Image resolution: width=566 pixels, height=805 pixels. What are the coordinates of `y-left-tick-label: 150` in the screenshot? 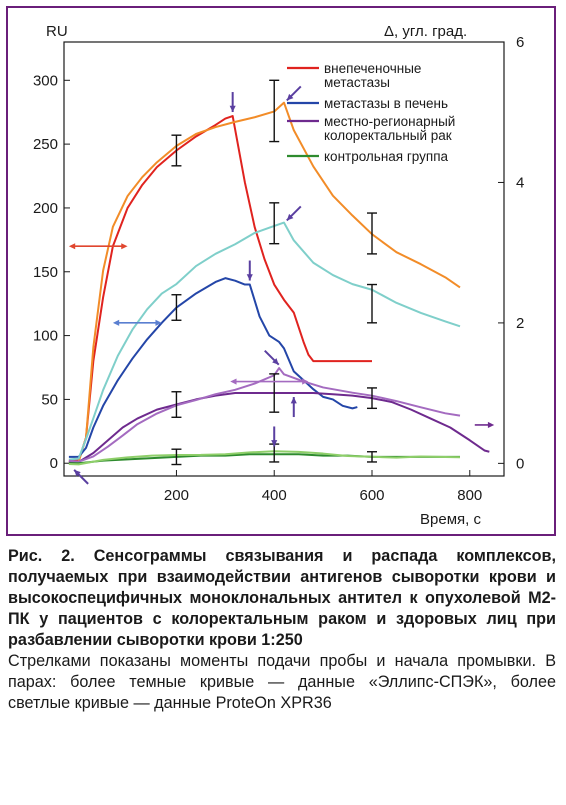 It's located at (45, 272).